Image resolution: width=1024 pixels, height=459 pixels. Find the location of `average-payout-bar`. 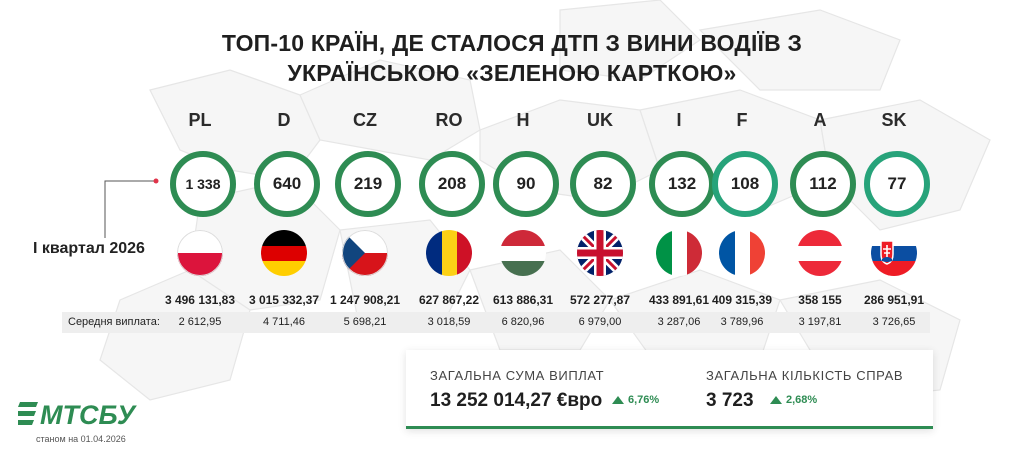

average-payout-bar is located at coordinates (496, 322).